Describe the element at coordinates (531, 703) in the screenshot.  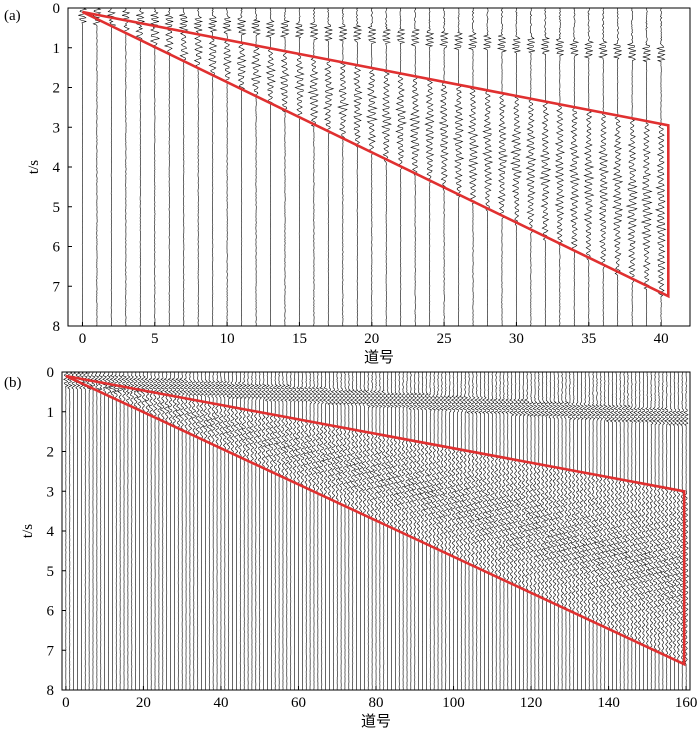
I see `x-tick-label: 120` at that location.